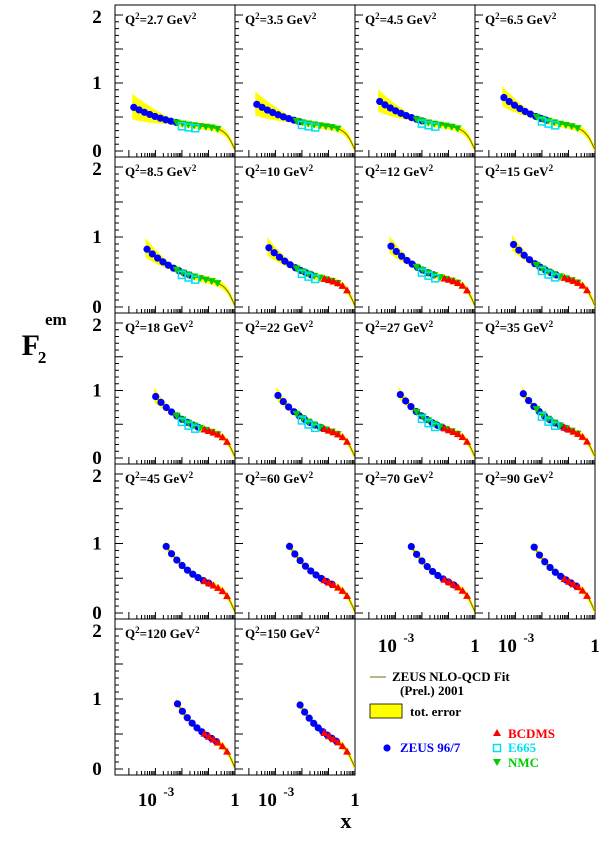  I want to click on panel-label: Q2=12 GeV2, so click(399, 171).